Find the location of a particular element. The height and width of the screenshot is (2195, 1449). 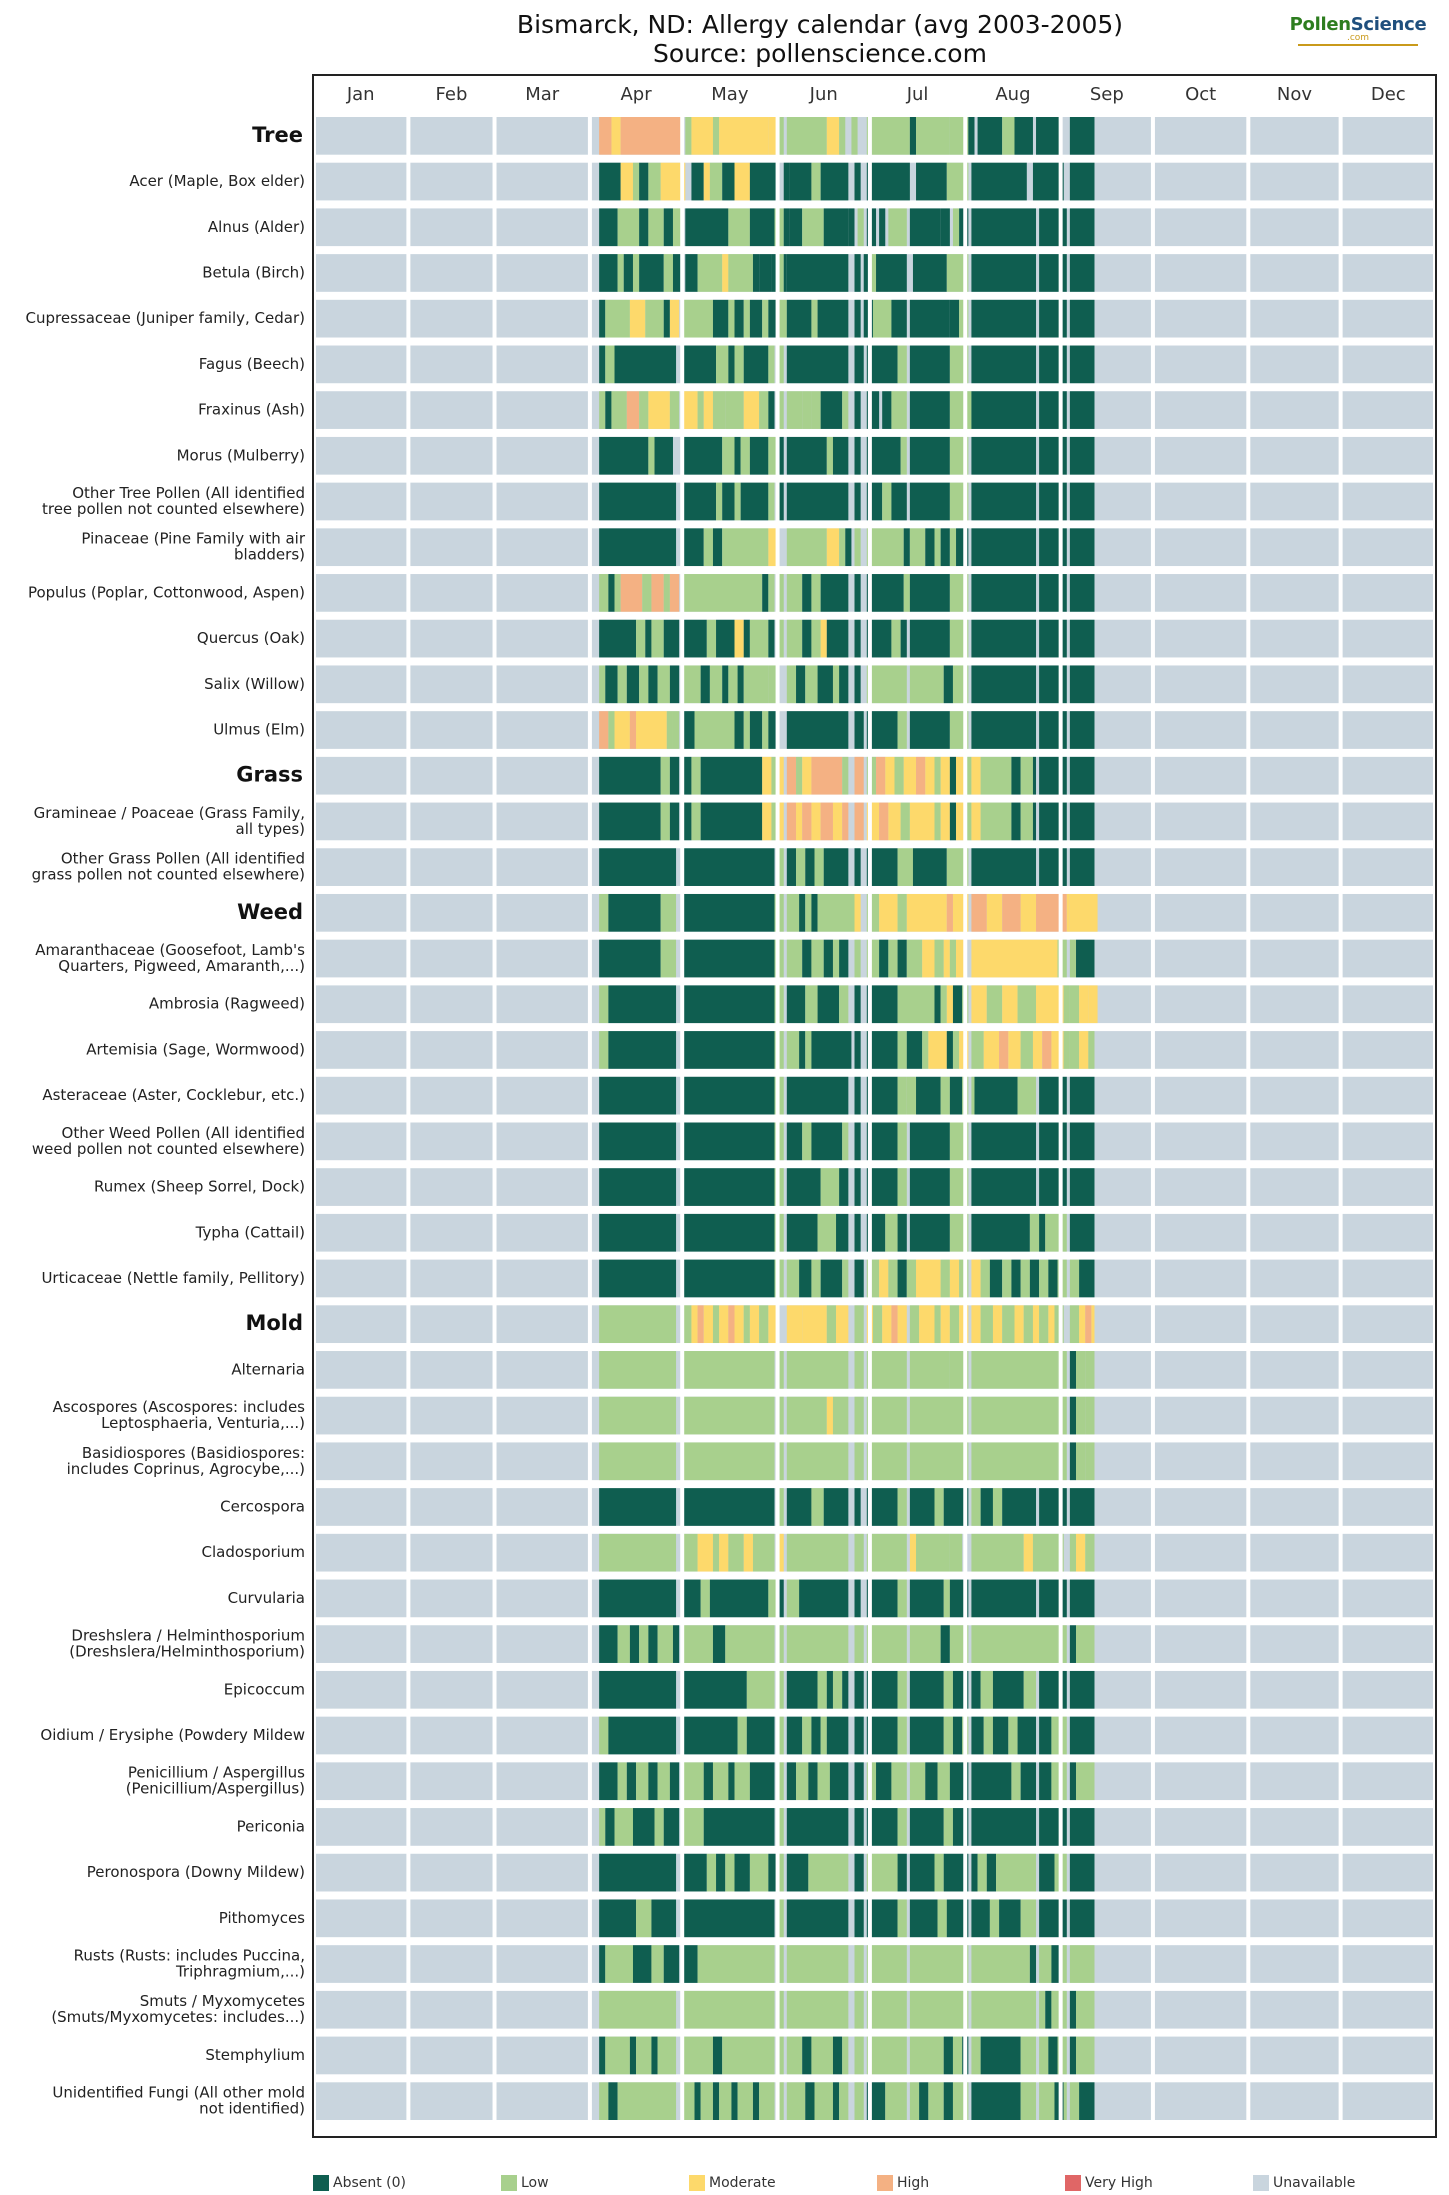

pollenscience-logo: PollenScience .com is located at coordinates (1358, 30).